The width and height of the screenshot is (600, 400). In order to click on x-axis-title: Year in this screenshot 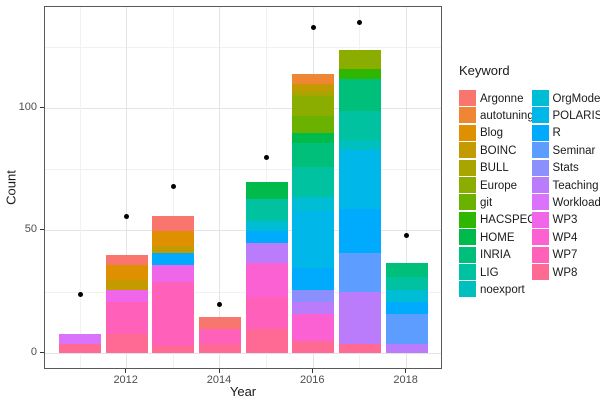, I will do `click(243, 391)`.